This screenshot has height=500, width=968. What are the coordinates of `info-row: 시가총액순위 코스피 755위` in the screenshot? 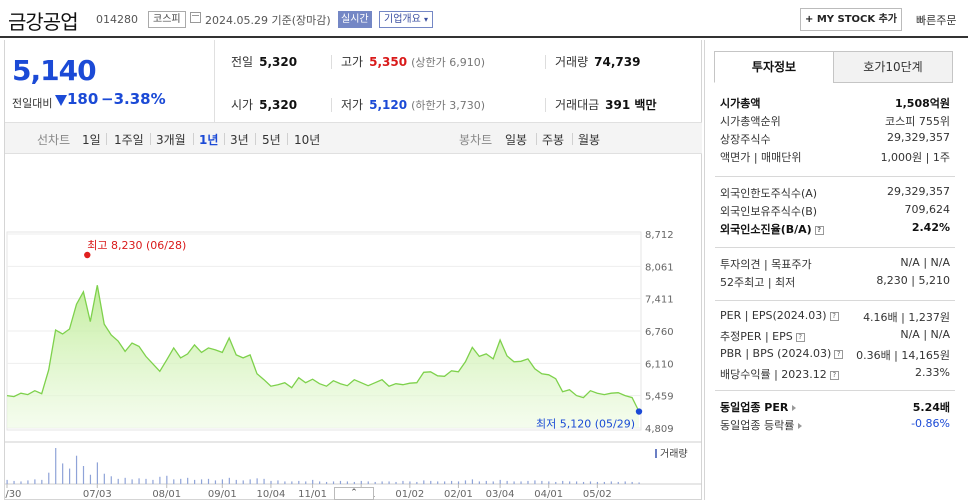 It's located at (835, 122).